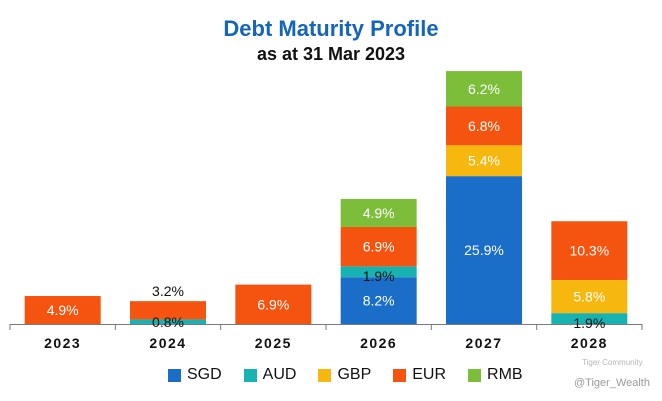 This screenshot has width=662, height=401. I want to click on bar-segment-aud-2028, so click(589, 318).